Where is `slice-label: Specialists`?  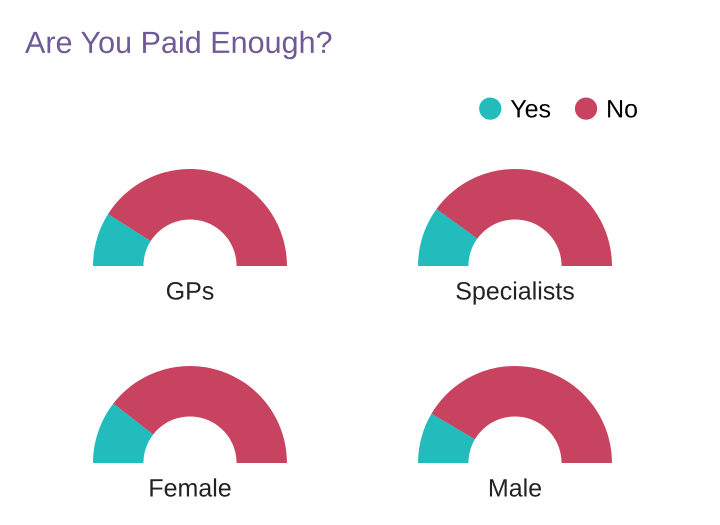
slice-label: Specialists is located at coordinates (515, 293).